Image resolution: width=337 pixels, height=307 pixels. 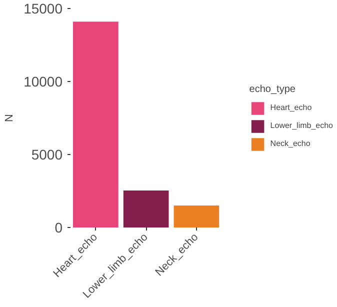 I want to click on legend-title: echo_type, so click(x=272, y=89).